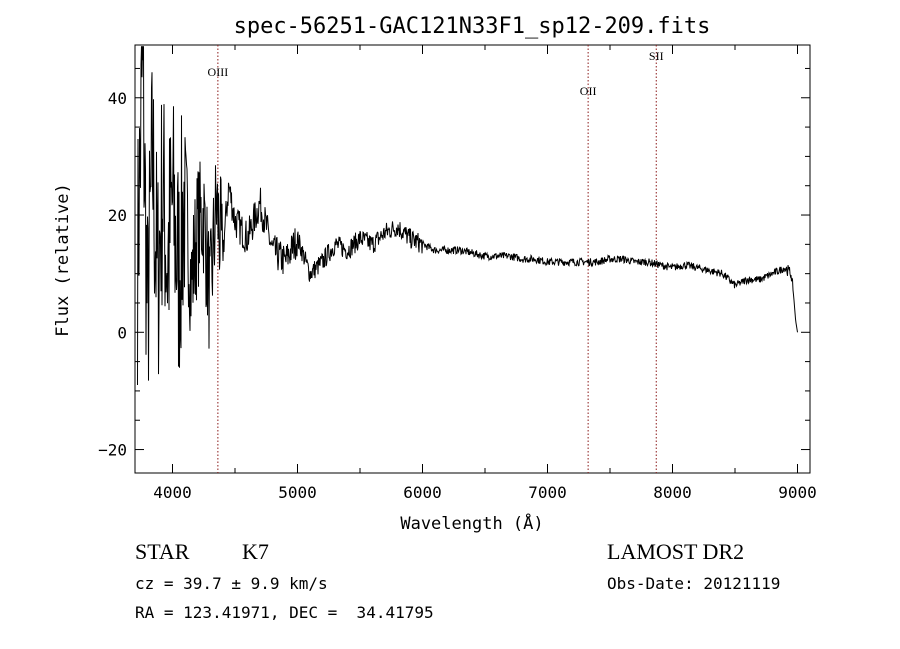 The width and height of the screenshot is (900, 649). I want to click on y-tick-label: 20, so click(117, 215).